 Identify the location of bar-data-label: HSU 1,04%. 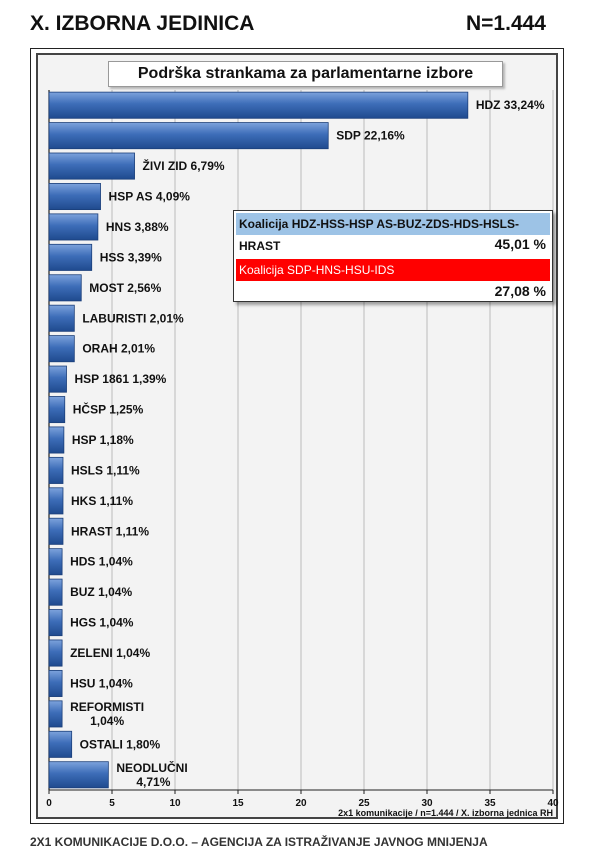
(101, 683).